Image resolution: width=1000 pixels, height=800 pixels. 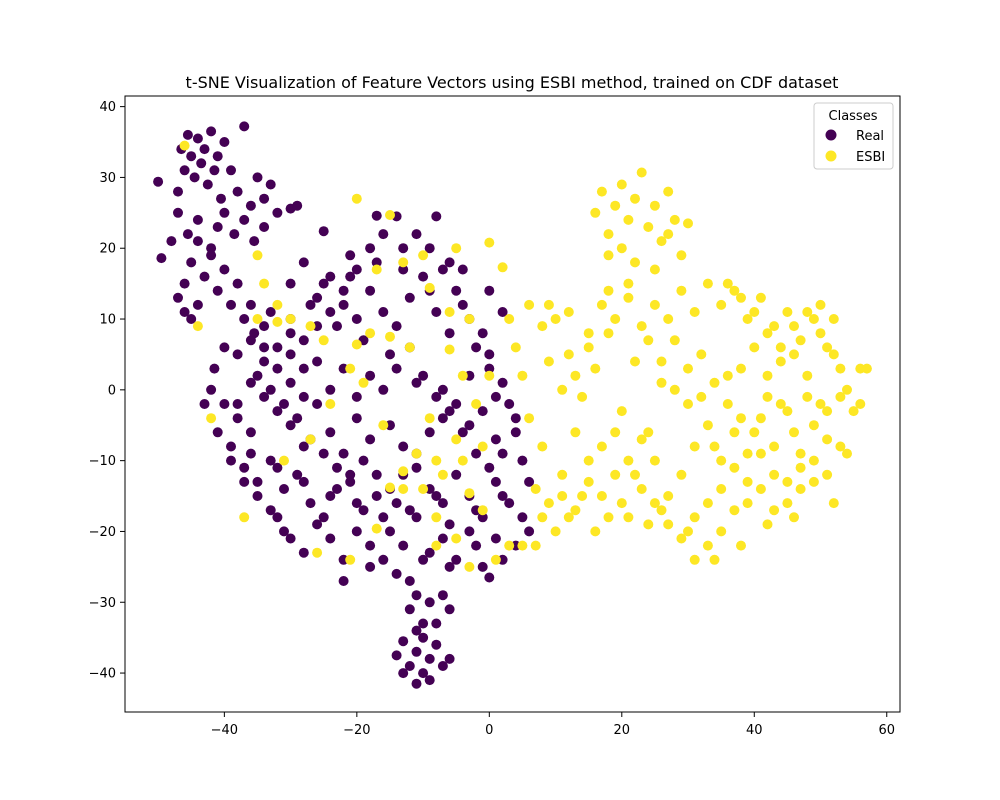 What do you see at coordinates (107, 391) in the screenshot?
I see `y-axis: −40 −30 −20 −10 0 10 20 30 40` at bounding box center [107, 391].